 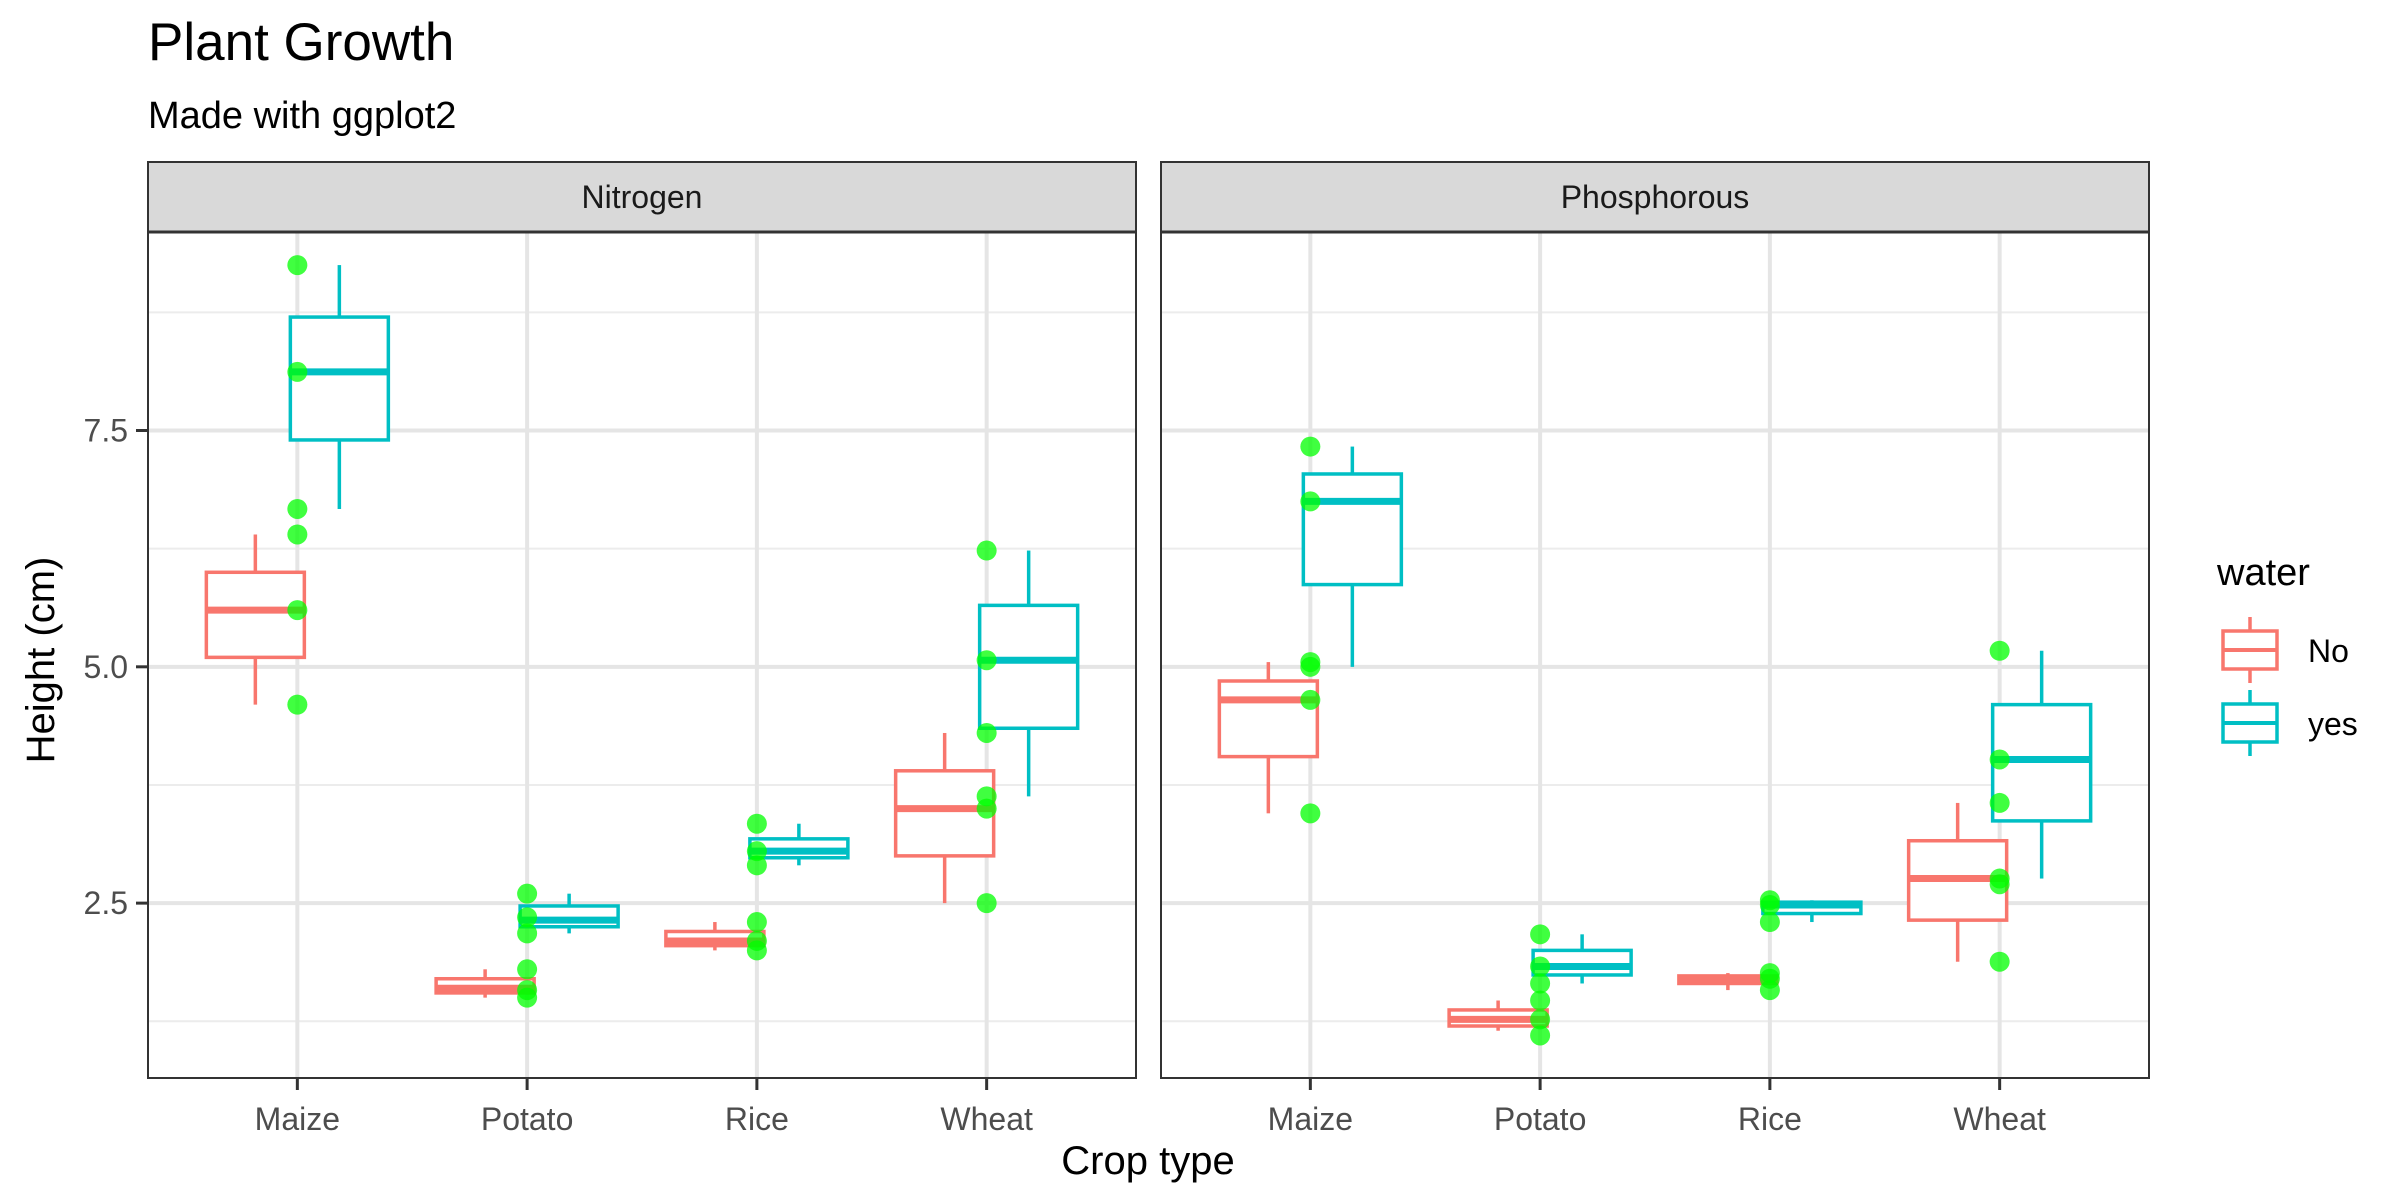 What do you see at coordinates (106, 667) in the screenshot?
I see `y-tick-label: 5.0` at bounding box center [106, 667].